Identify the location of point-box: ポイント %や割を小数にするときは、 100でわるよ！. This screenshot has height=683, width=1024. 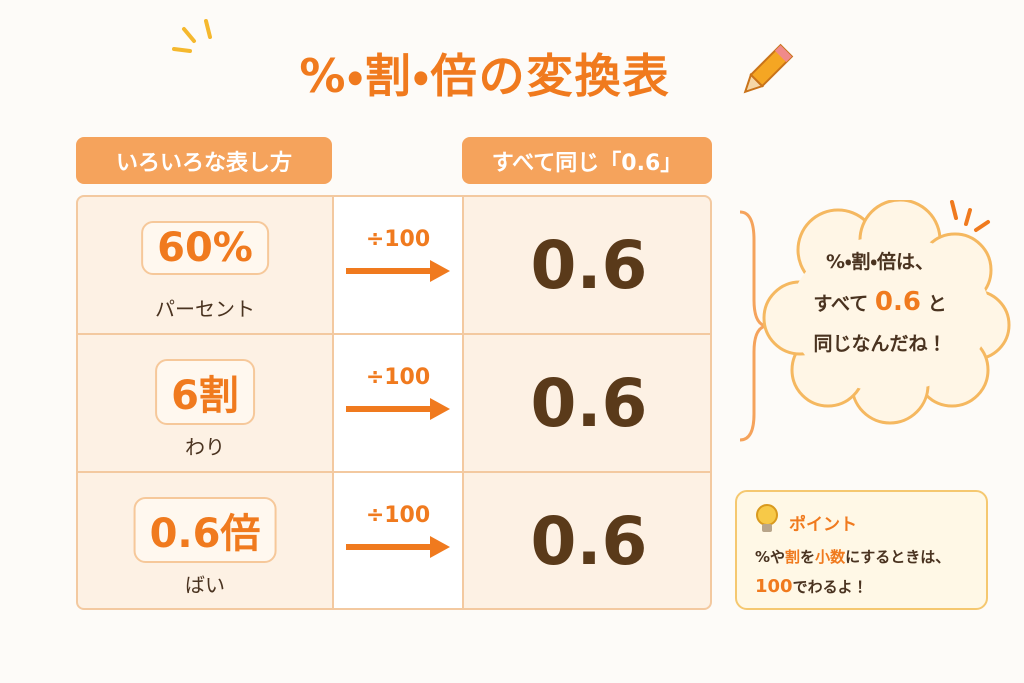
(861, 550).